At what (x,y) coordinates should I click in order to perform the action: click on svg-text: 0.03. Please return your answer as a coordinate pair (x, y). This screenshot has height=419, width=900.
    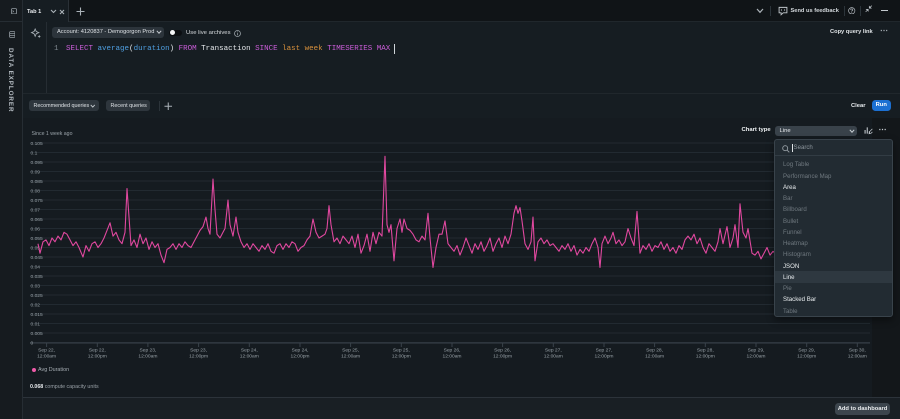
    Looking at the image, I should click on (36, 286).